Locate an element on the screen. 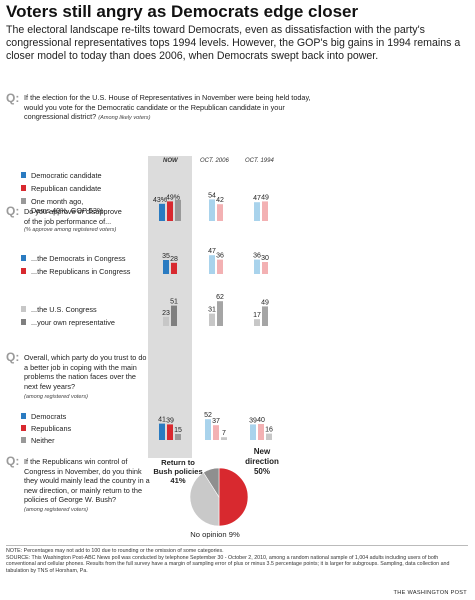 The width and height of the screenshot is (475, 600). legend-swatch-democrats is located at coordinates (23, 416).